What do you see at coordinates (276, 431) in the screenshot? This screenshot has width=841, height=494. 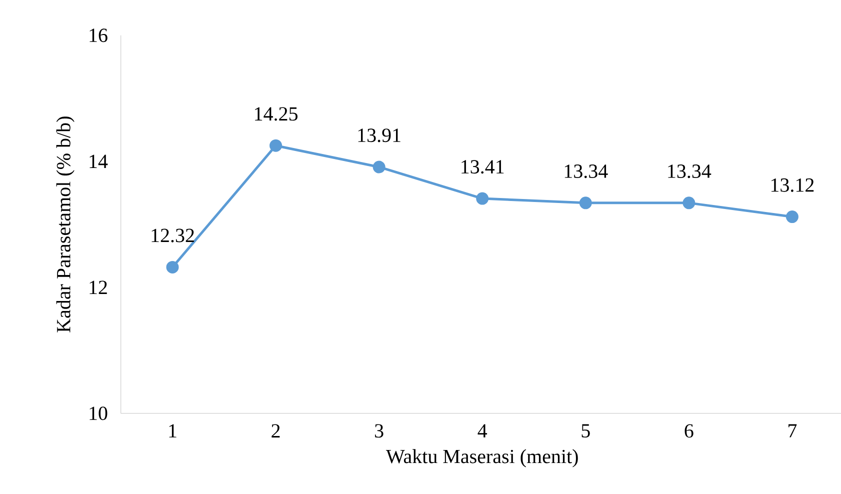 I see `x-tick-label: 2` at bounding box center [276, 431].